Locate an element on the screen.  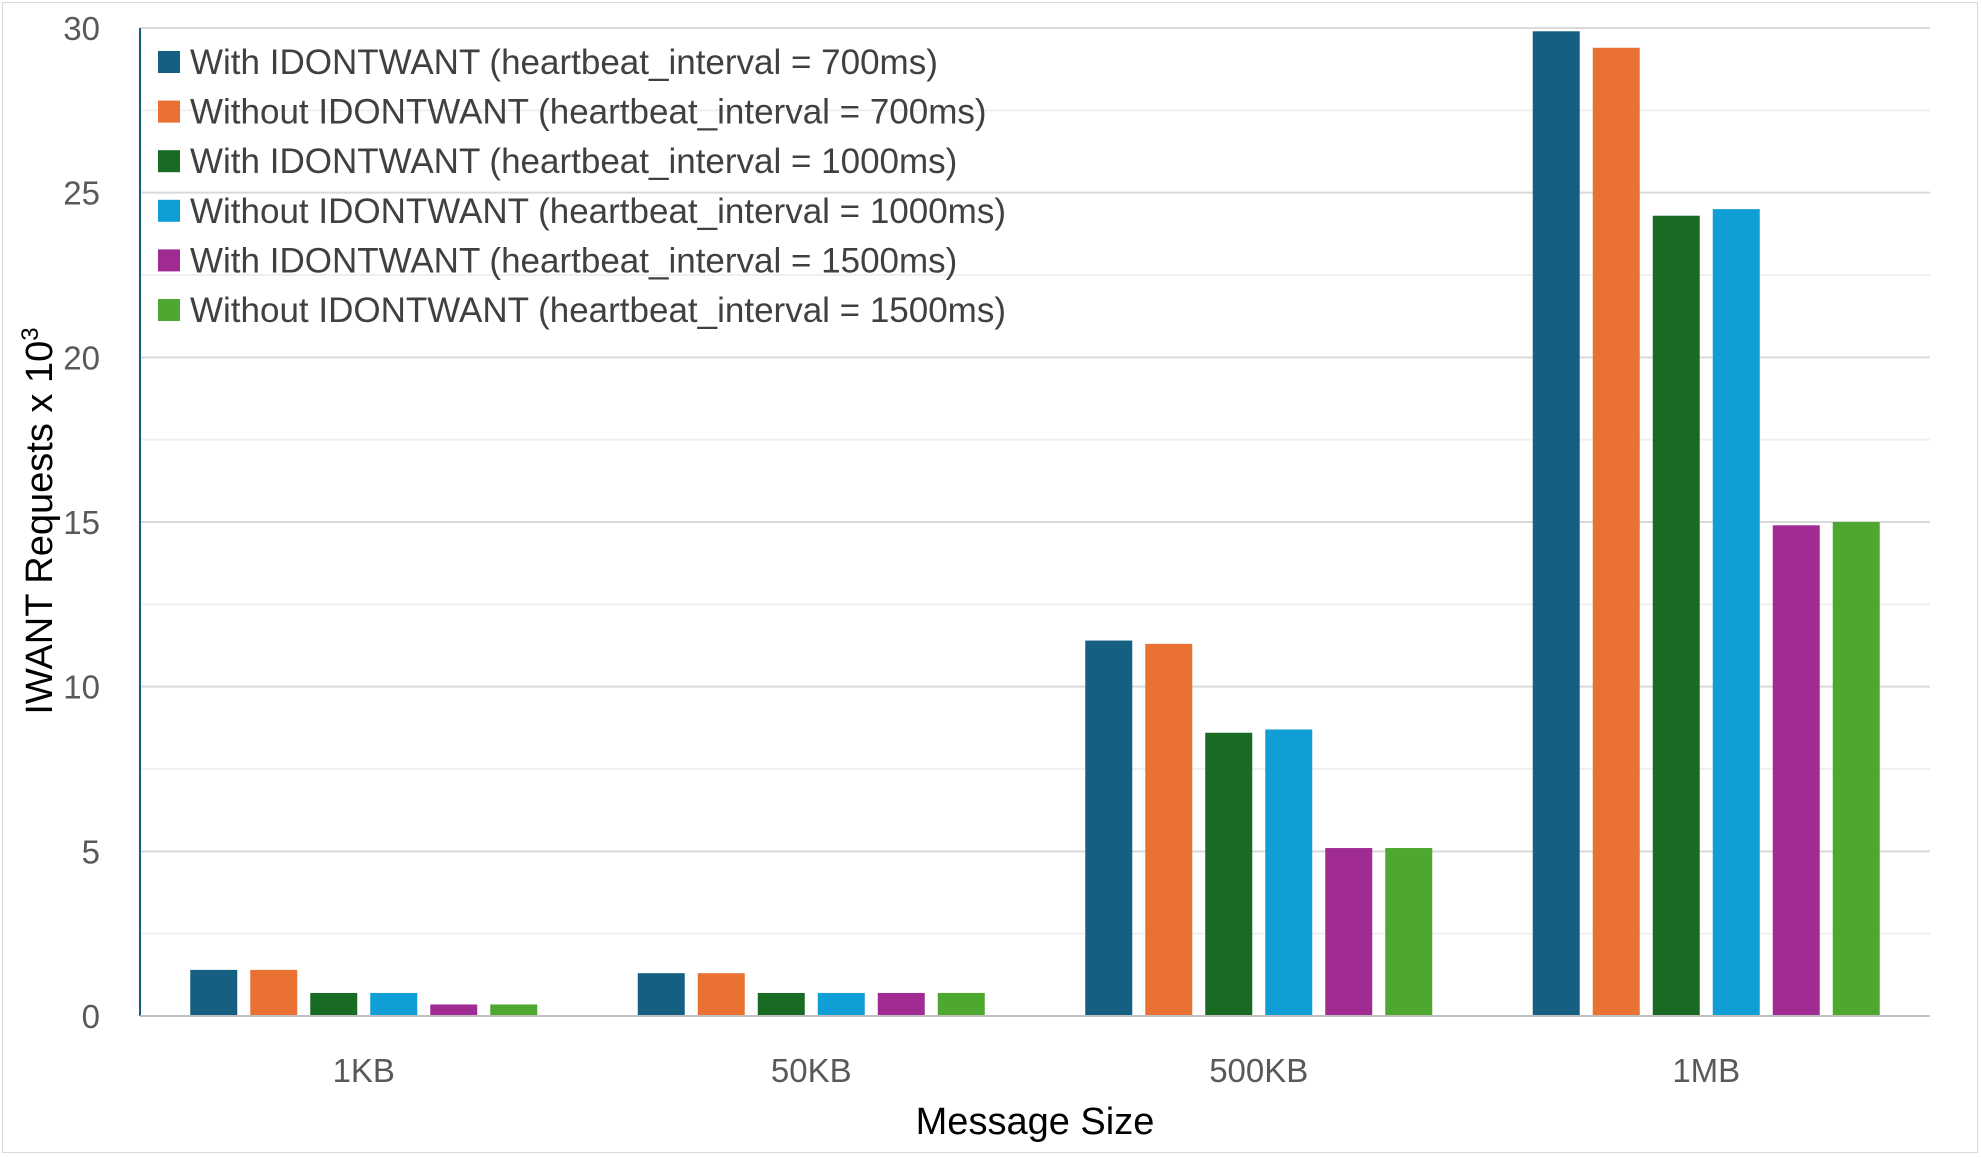
y-axis-title-text: IWANT Requests x 10 is located at coordinates (40, 528).